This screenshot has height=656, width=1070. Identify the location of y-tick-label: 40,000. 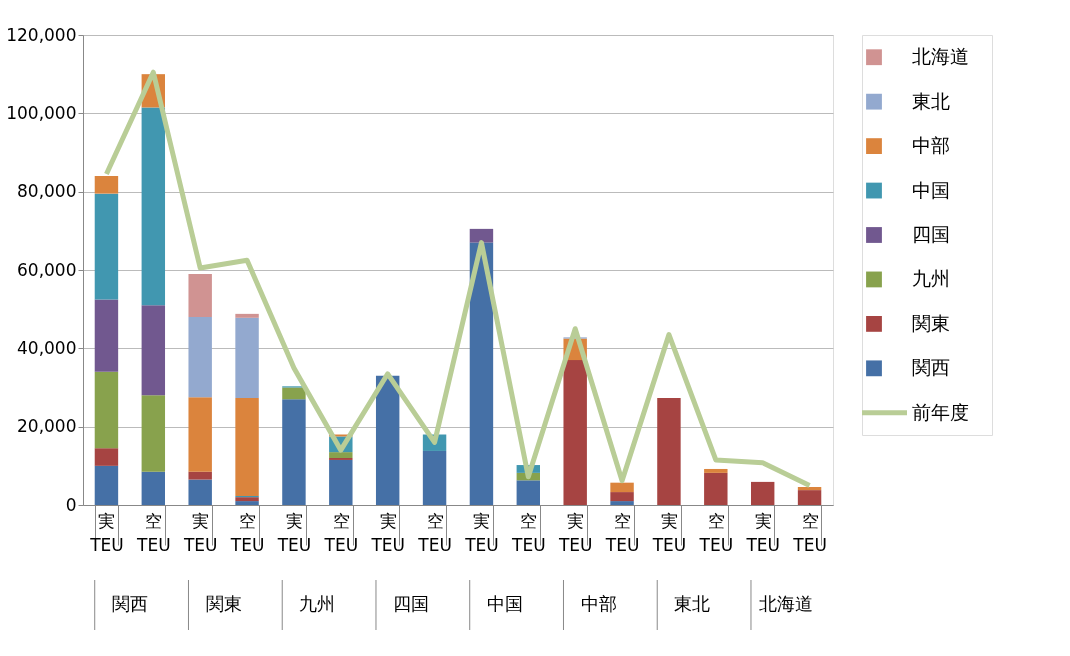
(47, 347).